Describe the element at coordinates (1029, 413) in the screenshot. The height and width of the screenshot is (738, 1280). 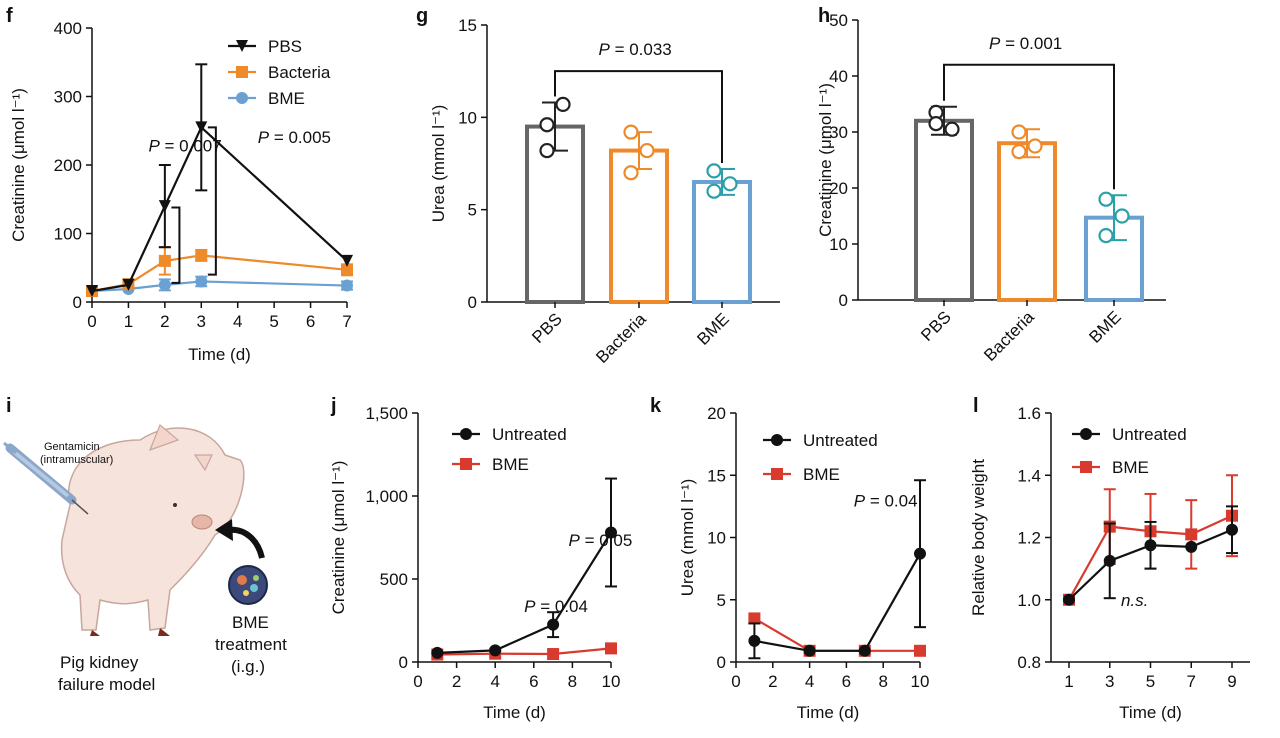
I see `y-tick-label: 1.6` at that location.